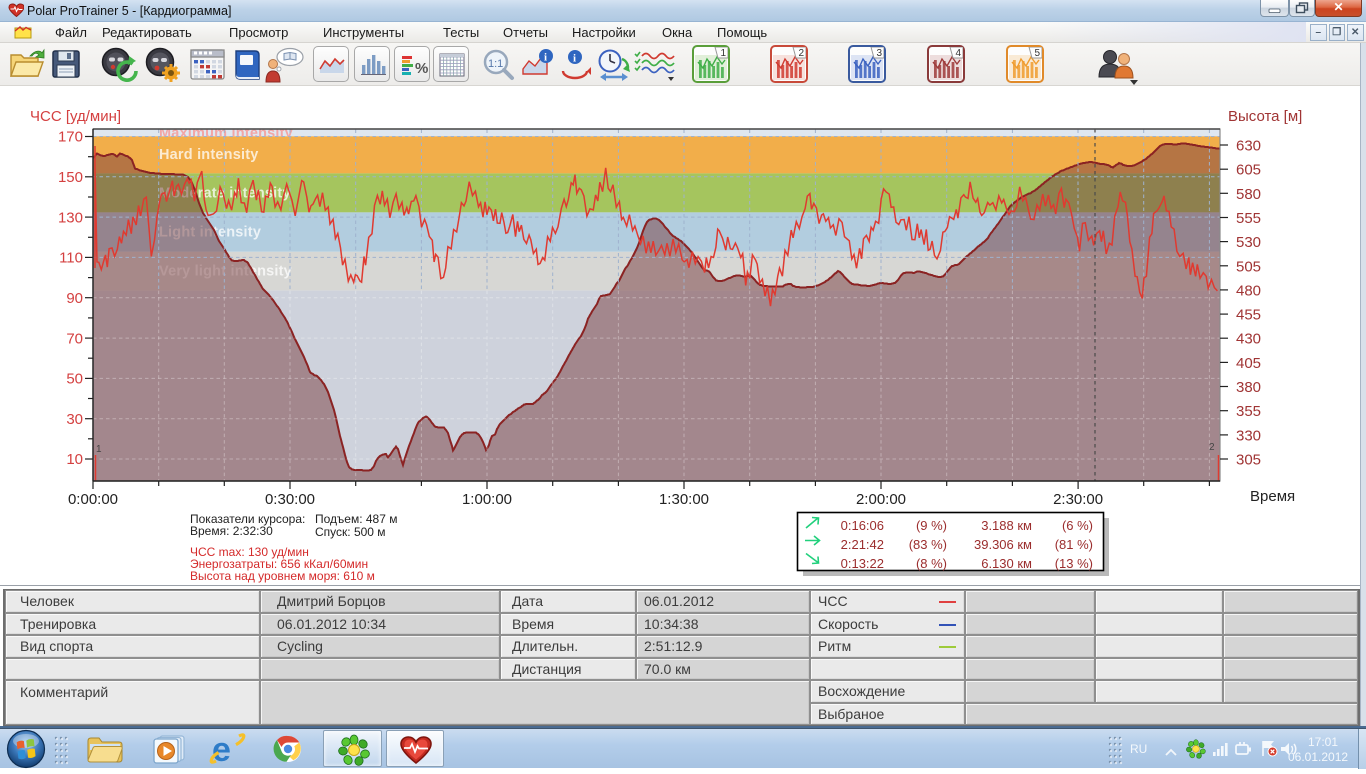  I want to click on svg-text: 380, so click(1248, 387).